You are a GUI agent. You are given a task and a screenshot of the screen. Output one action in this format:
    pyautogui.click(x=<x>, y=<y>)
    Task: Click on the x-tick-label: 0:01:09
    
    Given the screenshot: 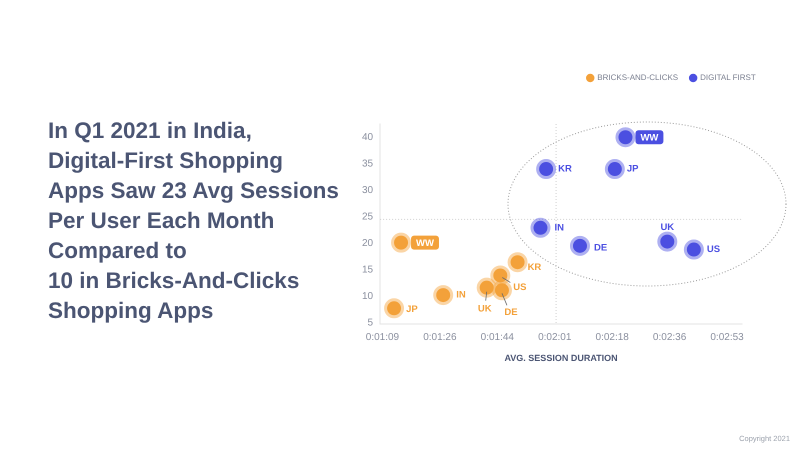 What is the action you would take?
    pyautogui.click(x=383, y=337)
    